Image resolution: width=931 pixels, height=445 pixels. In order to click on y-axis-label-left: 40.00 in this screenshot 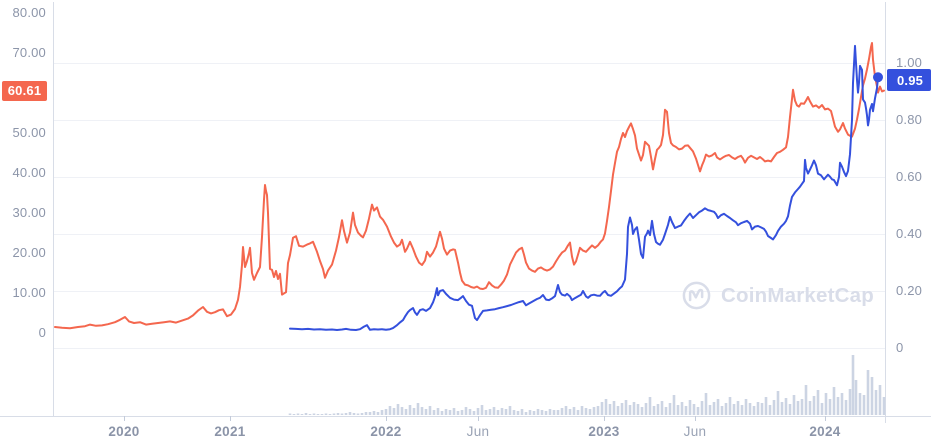, I will do `click(29, 172)`.